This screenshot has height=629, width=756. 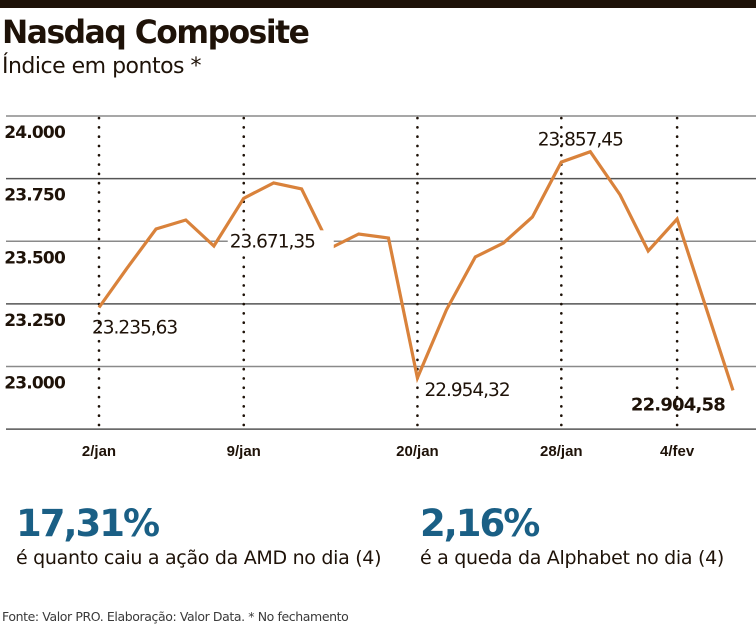 I want to click on annotation-bg, so click(x=280, y=241).